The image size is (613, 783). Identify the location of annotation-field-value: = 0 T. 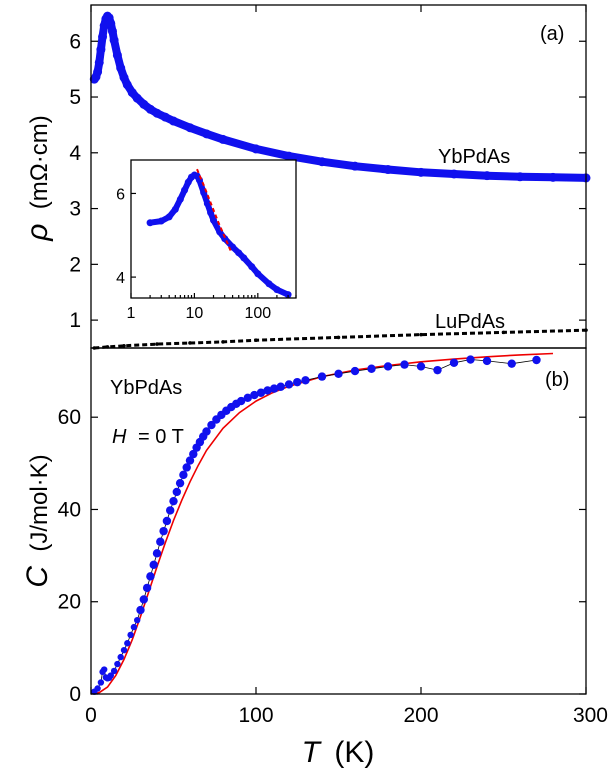
(161, 437).